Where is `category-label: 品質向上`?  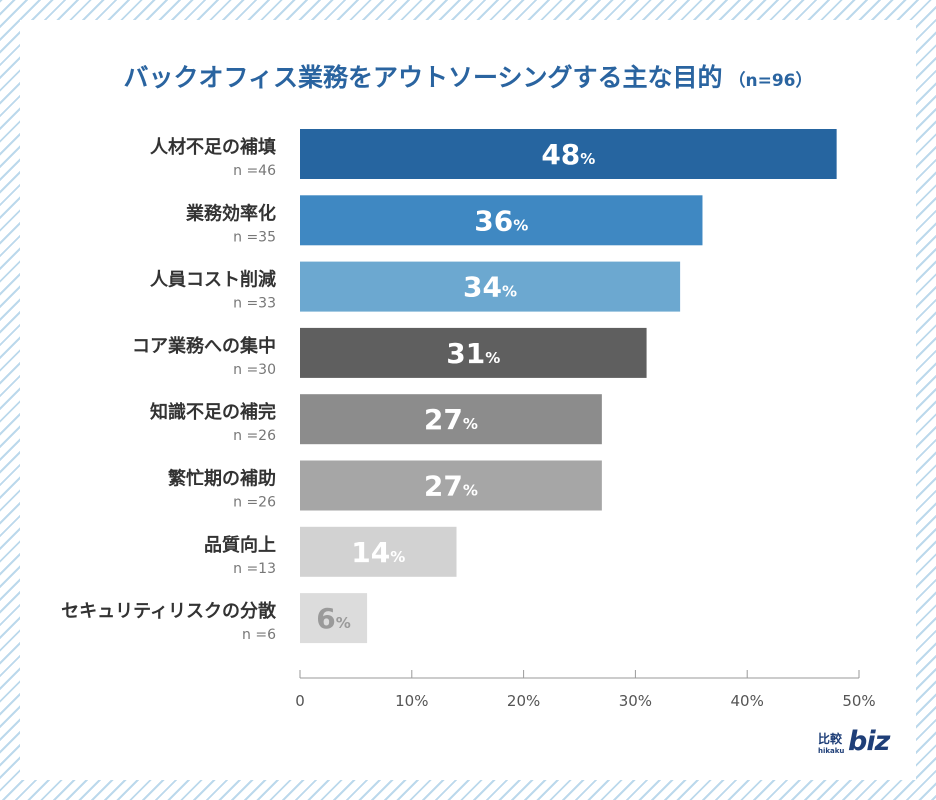 category-label: 品質向上 is located at coordinates (240, 545).